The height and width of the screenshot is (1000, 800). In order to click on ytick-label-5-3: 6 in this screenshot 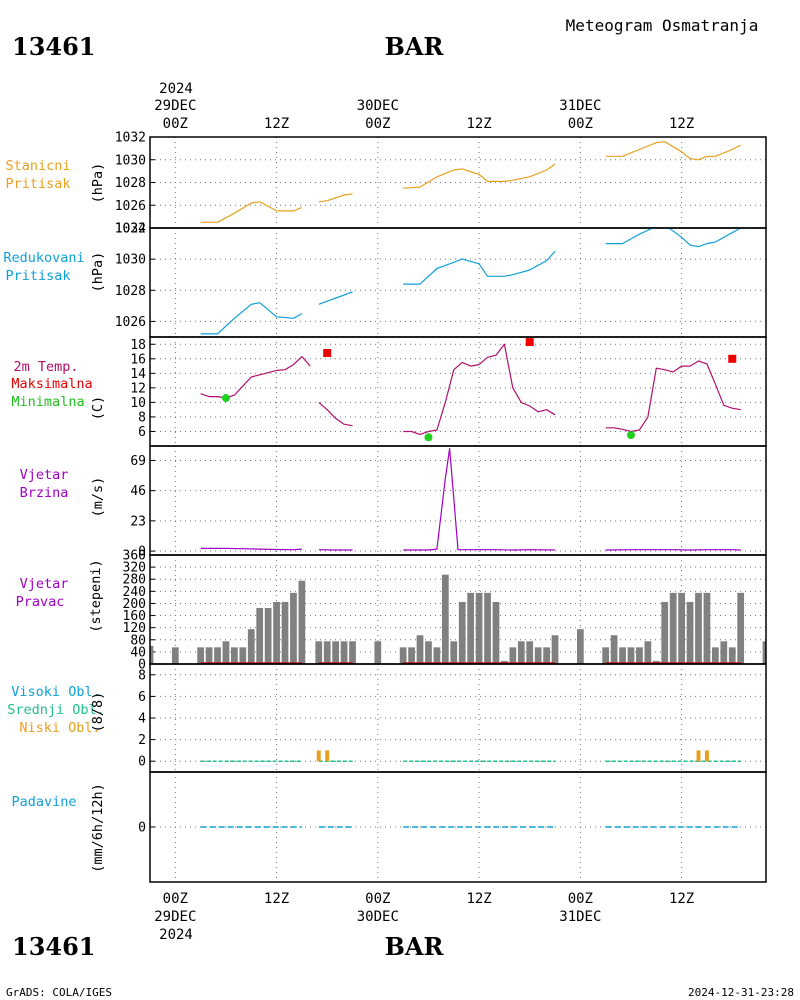, I will do `click(142, 697)`.